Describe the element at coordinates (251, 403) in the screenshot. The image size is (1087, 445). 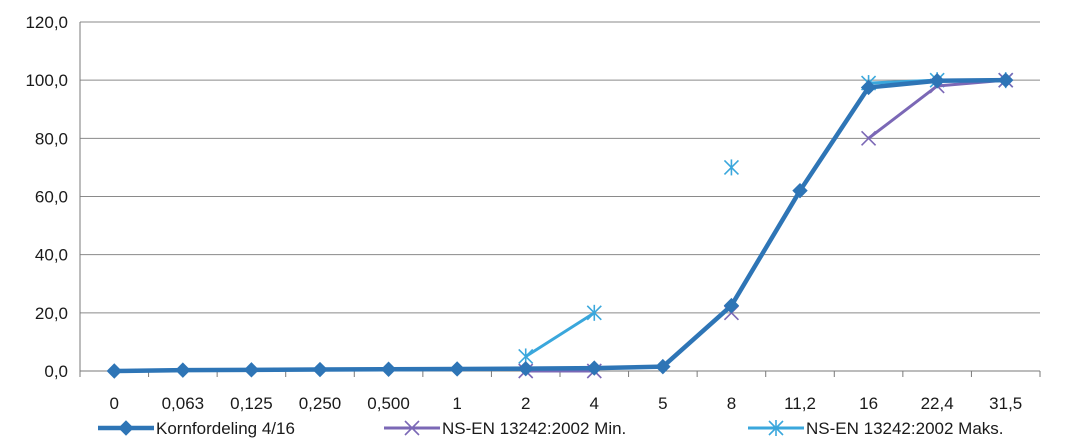
I see `x-tick-label: 0,125` at that location.